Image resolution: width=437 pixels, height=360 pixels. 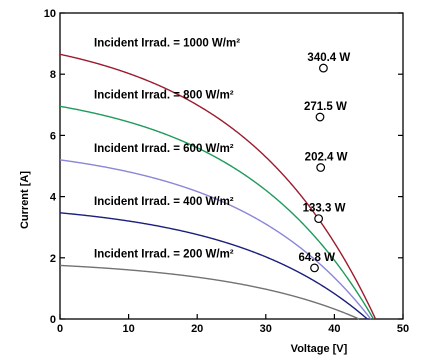 I want to click on x-tick-label: 40, so click(x=334, y=329).